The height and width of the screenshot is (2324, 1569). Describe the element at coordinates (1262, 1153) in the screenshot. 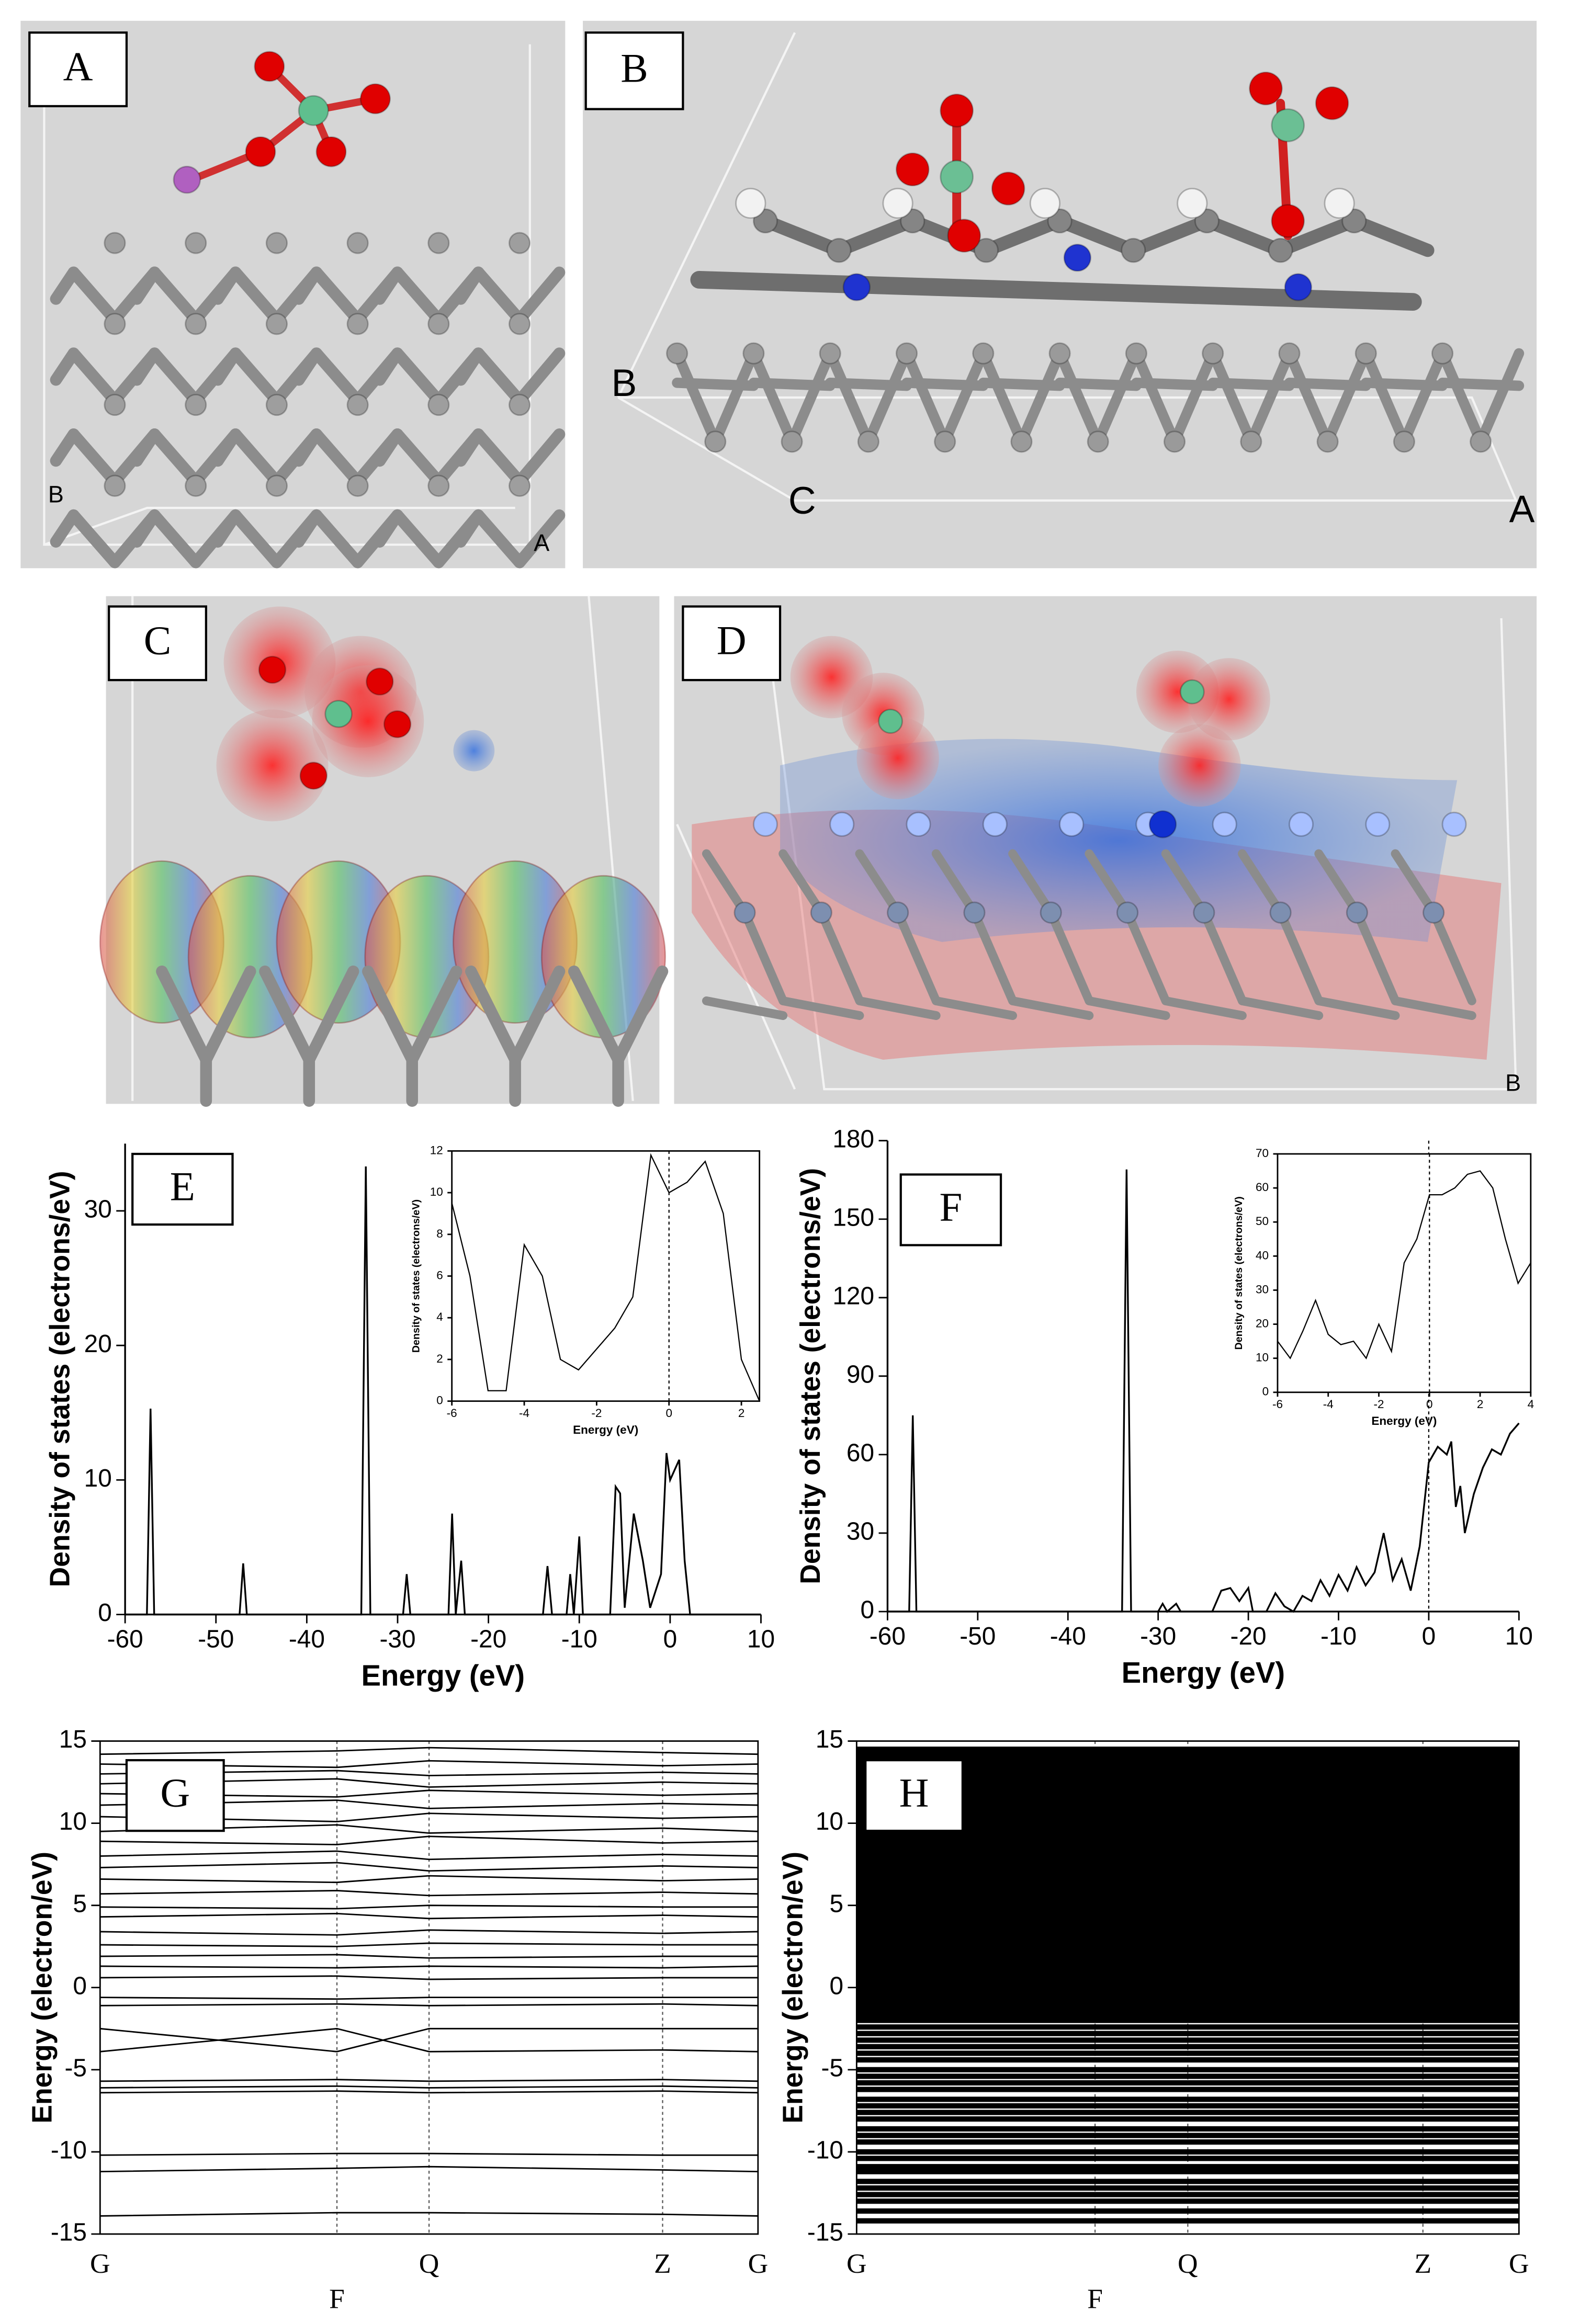

I see `y-tick-label: 70` at that location.